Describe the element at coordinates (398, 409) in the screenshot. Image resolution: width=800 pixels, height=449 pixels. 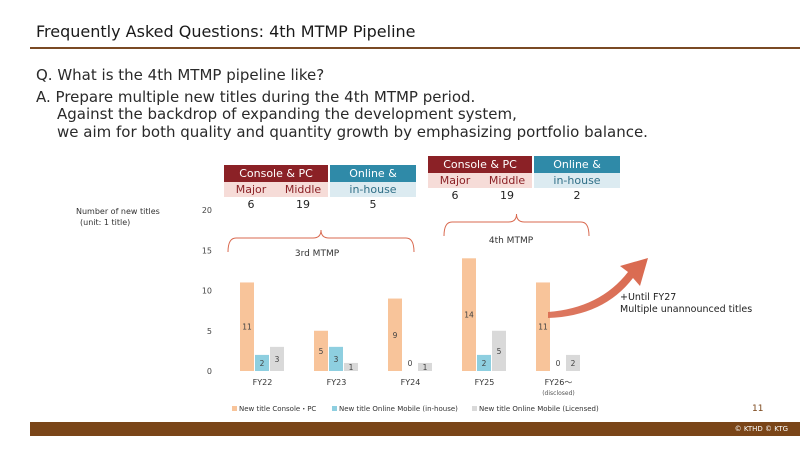
I see `legend-label: New title Online Mobile (in-house)` at that location.